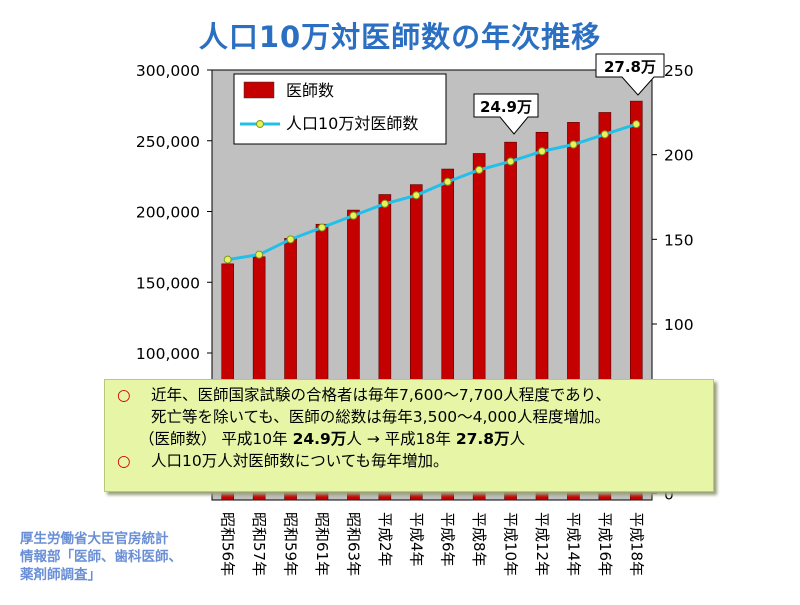 The width and height of the screenshot is (800, 605). I want to click on y-right-tick-label: 250, so click(679, 71).